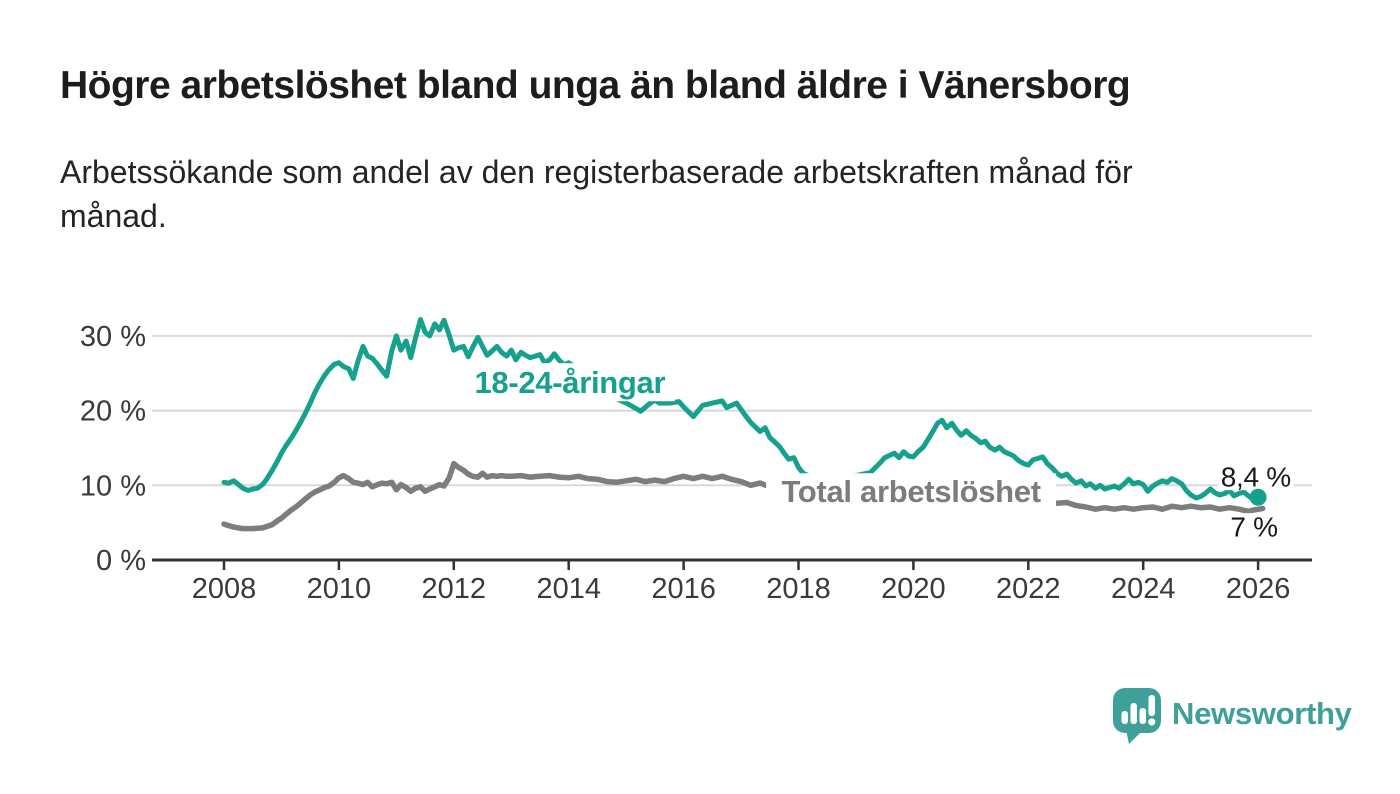 This screenshot has height=794, width=1400. I want to click on end-value-total-bg, so click(1254, 527).